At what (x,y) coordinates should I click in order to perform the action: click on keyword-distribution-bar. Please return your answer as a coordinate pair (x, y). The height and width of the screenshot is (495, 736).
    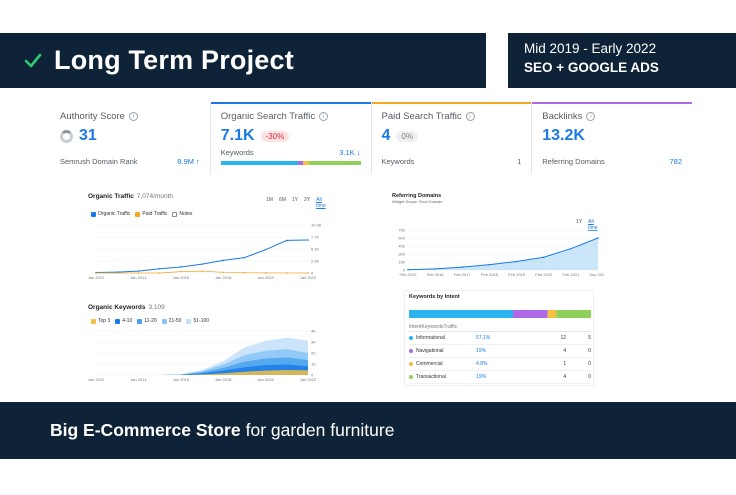
    Looking at the image, I should click on (290, 163).